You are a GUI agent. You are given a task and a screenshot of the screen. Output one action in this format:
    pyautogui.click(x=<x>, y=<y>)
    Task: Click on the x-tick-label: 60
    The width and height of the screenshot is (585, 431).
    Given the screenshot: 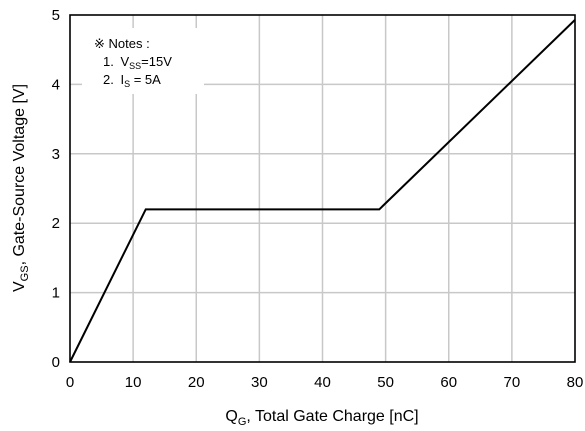 What is the action you would take?
    pyautogui.click(x=448, y=382)
    